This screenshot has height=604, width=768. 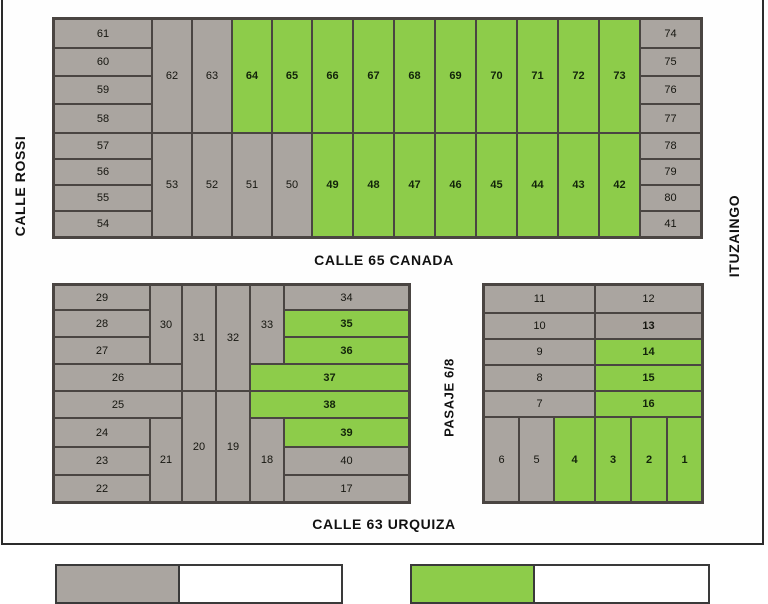 I want to click on street-label-calle-63-urquiza: CALLE 63 URQUIZA, so click(x=384, y=524).